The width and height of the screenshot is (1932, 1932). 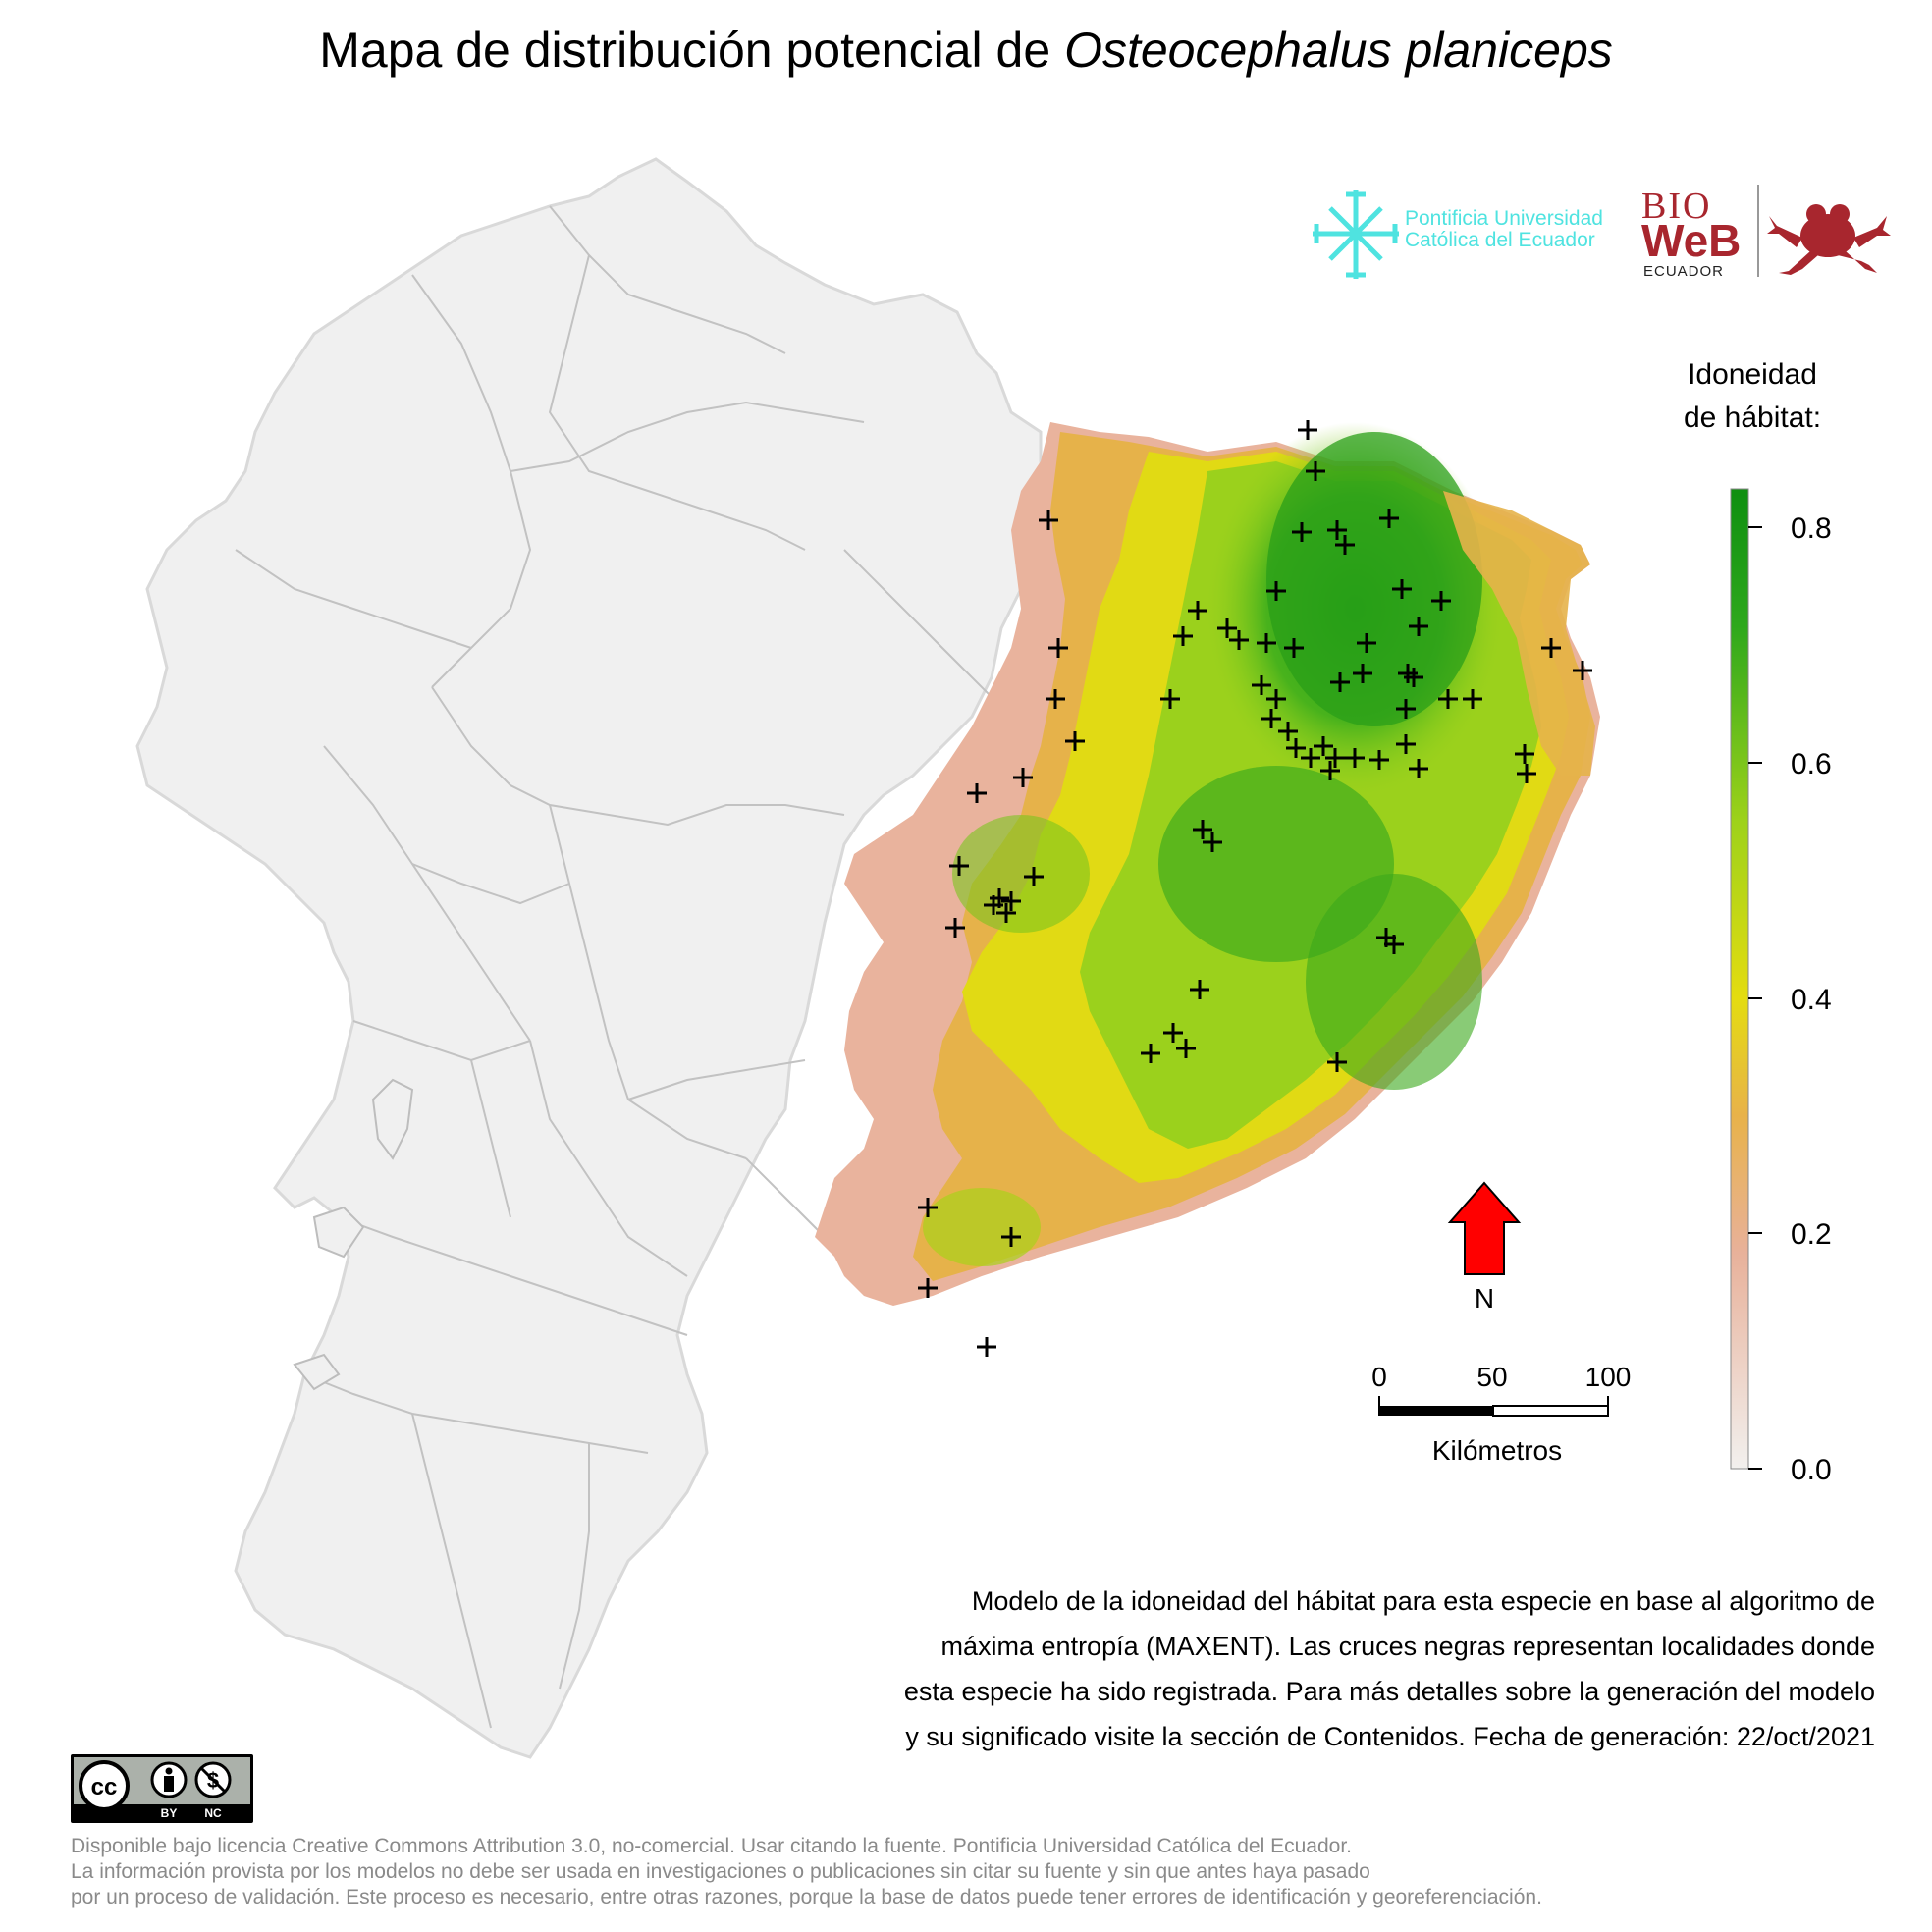 I want to click on legend-colorbar: 0.8 0.6 0.4 0.2 0.0, so click(x=1781, y=987).